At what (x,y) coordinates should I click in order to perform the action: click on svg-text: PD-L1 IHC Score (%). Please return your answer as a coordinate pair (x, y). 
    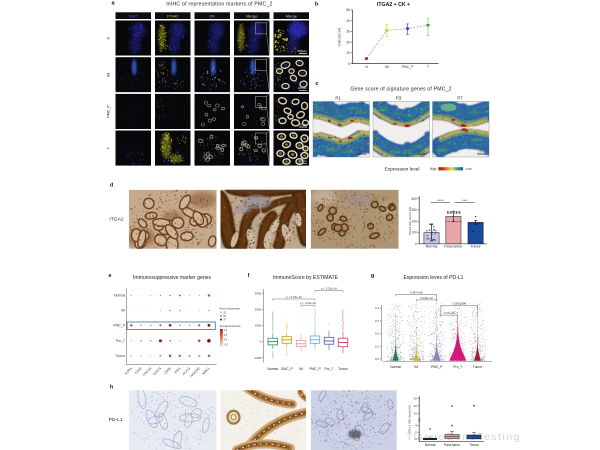
    Looking at the image, I should click on (410, 419).